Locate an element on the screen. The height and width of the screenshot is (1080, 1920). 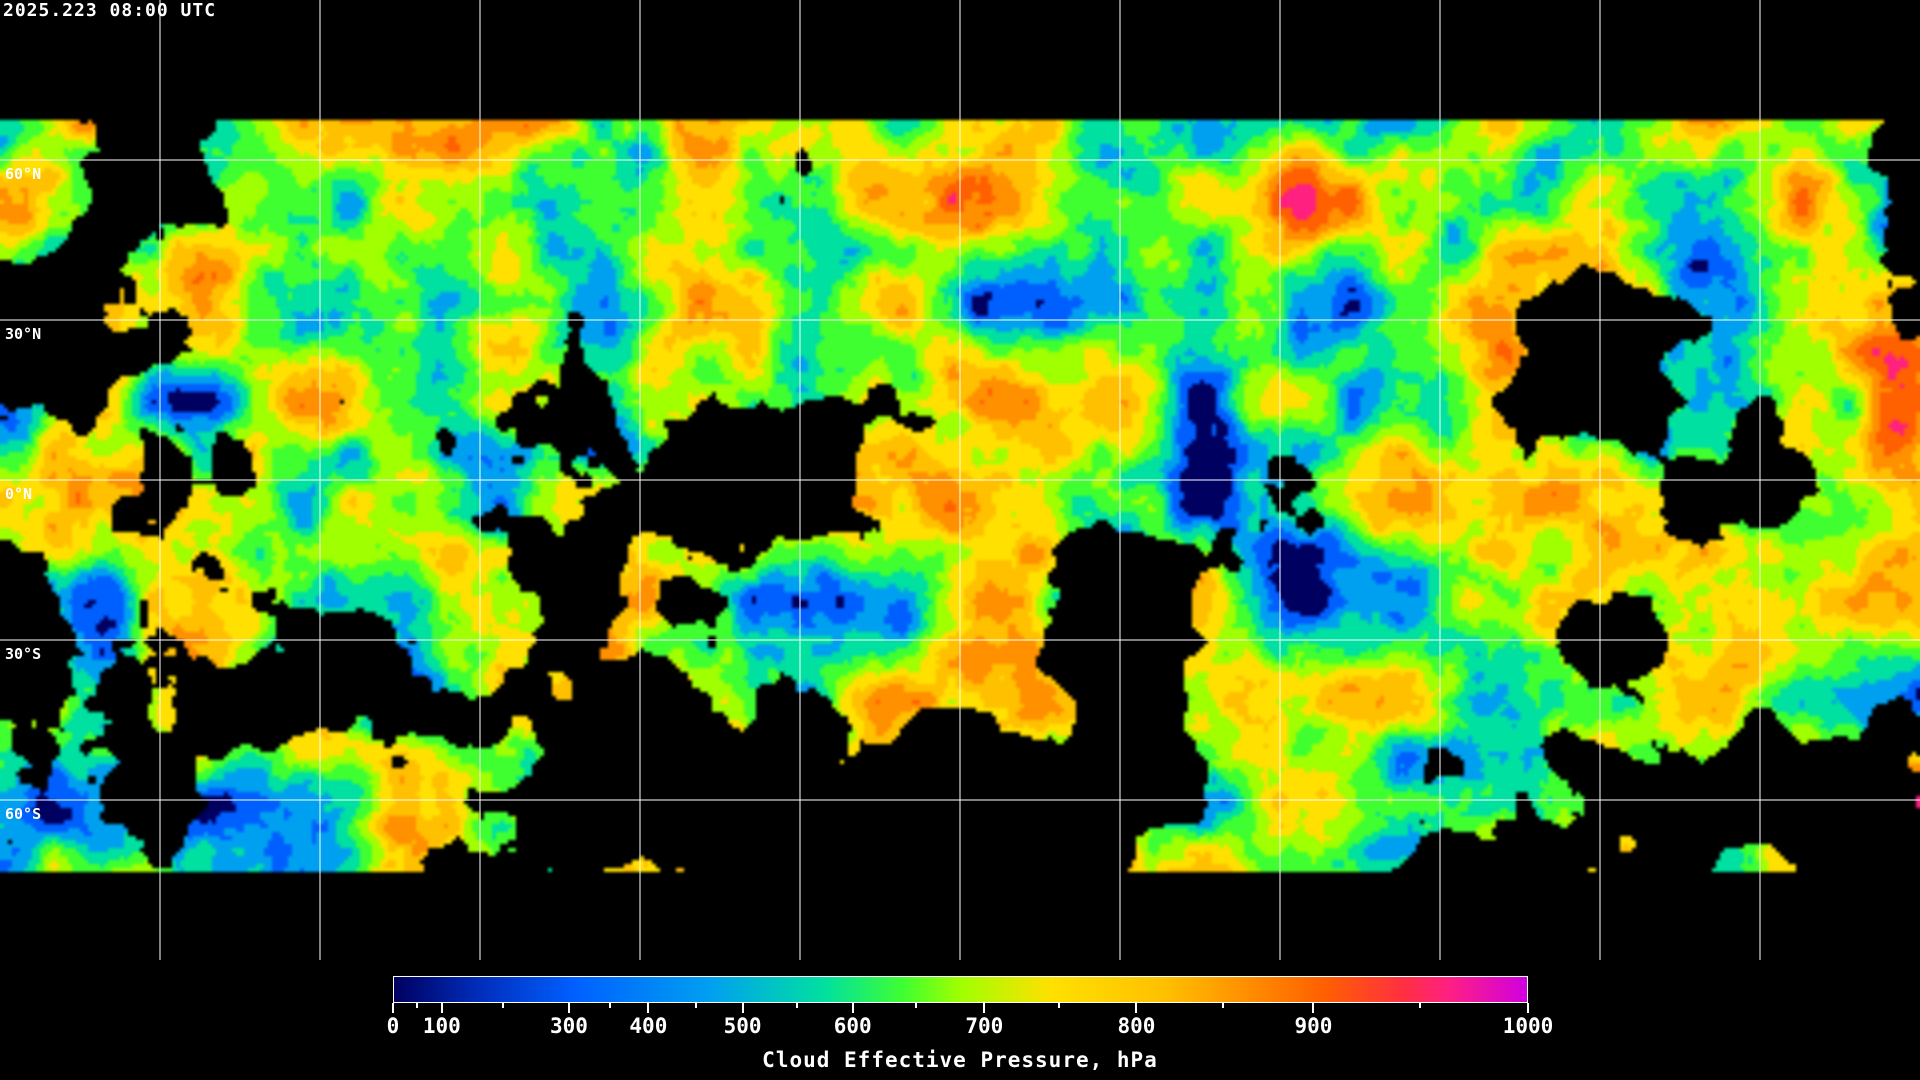
timestamp: 2025.223 08:00 UTC is located at coordinates (110, 10).